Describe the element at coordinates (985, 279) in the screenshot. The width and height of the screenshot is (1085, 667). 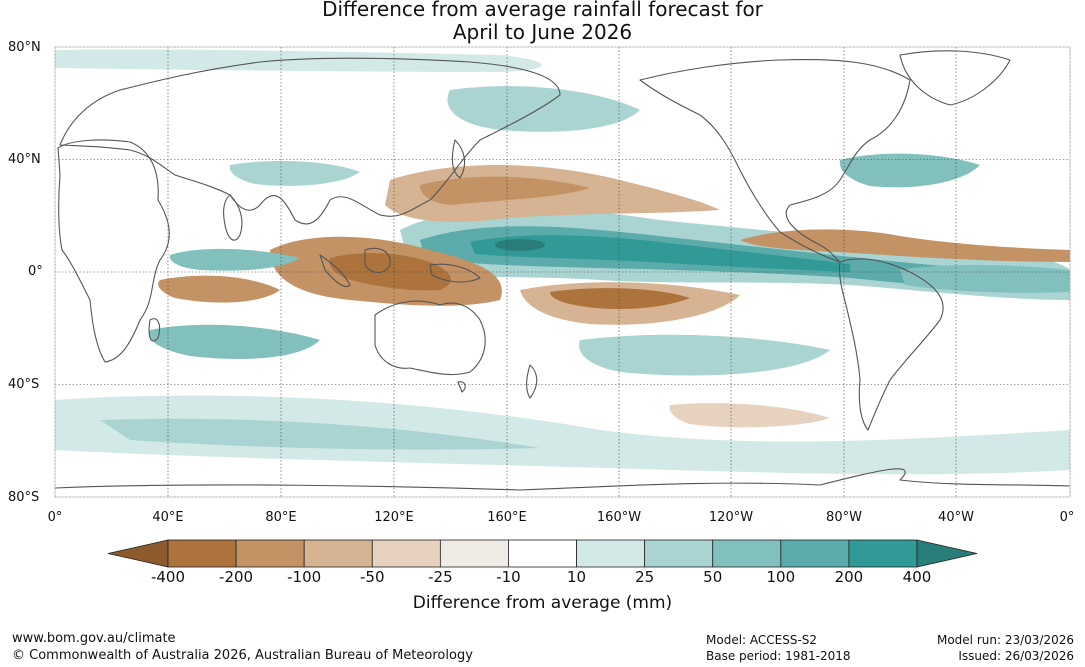
I see `anomaly-atlantic-wet` at that location.